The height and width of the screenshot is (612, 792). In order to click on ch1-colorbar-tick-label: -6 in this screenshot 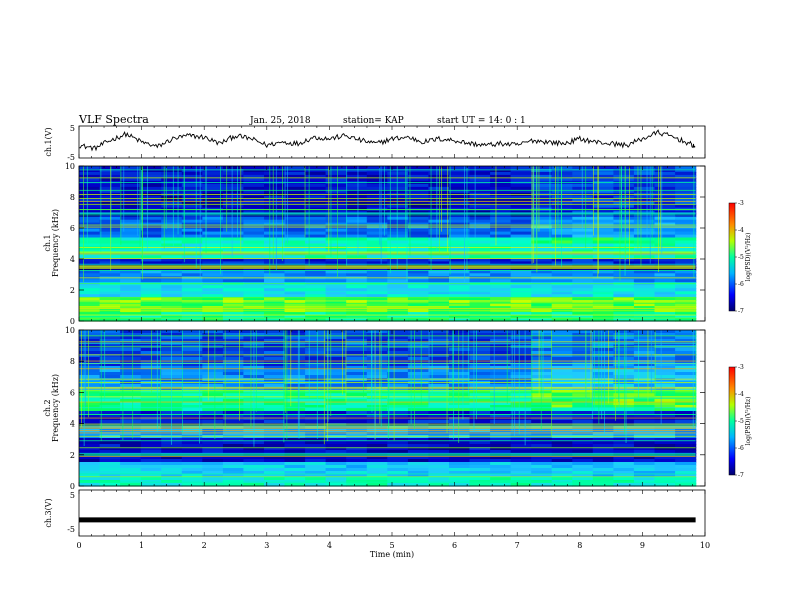, I will do `click(741, 284)`.